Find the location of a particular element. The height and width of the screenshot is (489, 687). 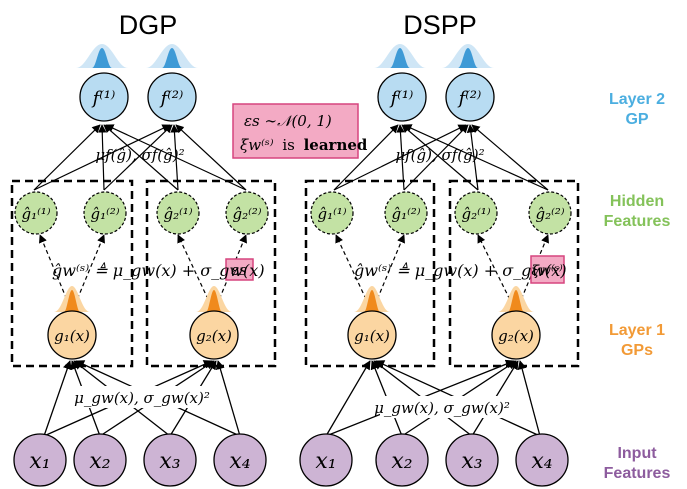

svg-text: Hidden is located at coordinates (637, 201).